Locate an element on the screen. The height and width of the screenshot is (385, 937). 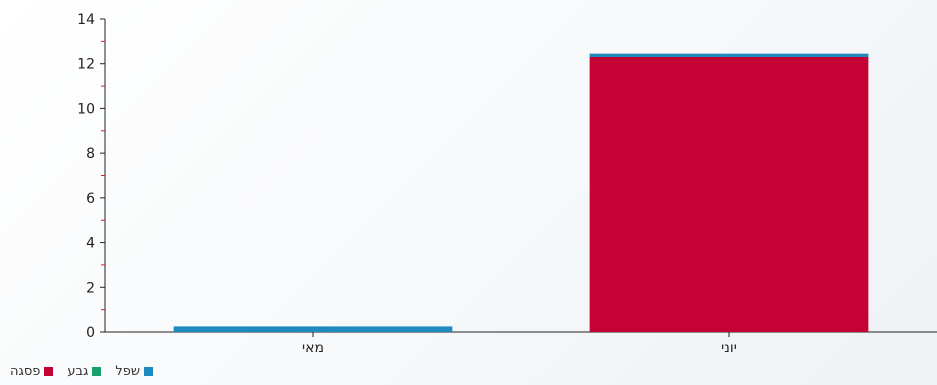
legend-swatch-peak is located at coordinates (49, 371).